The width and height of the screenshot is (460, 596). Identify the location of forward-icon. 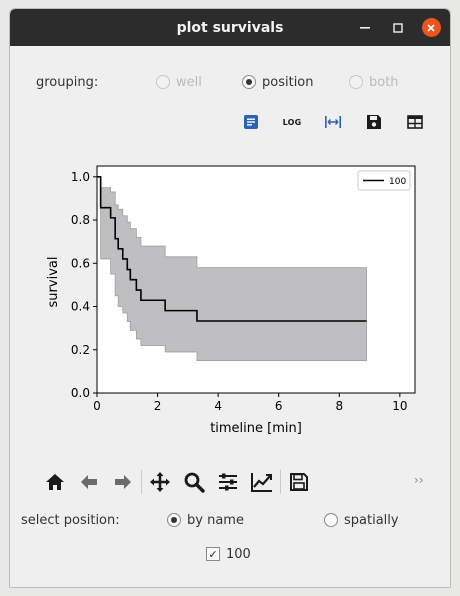
(123, 482).